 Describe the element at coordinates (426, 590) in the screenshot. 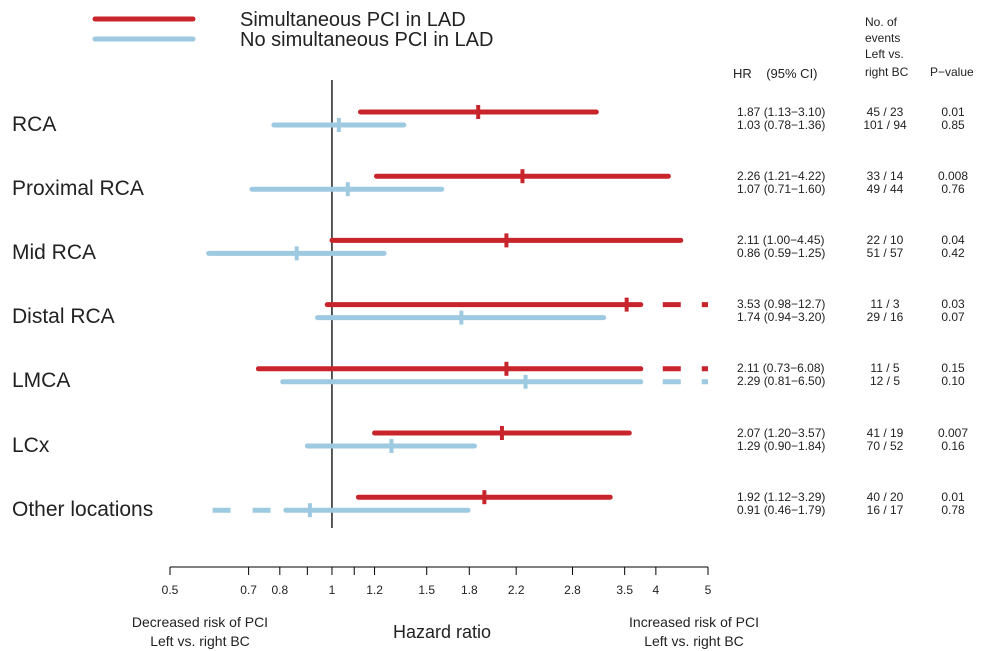

I see `x-tick-label: 1.5` at that location.